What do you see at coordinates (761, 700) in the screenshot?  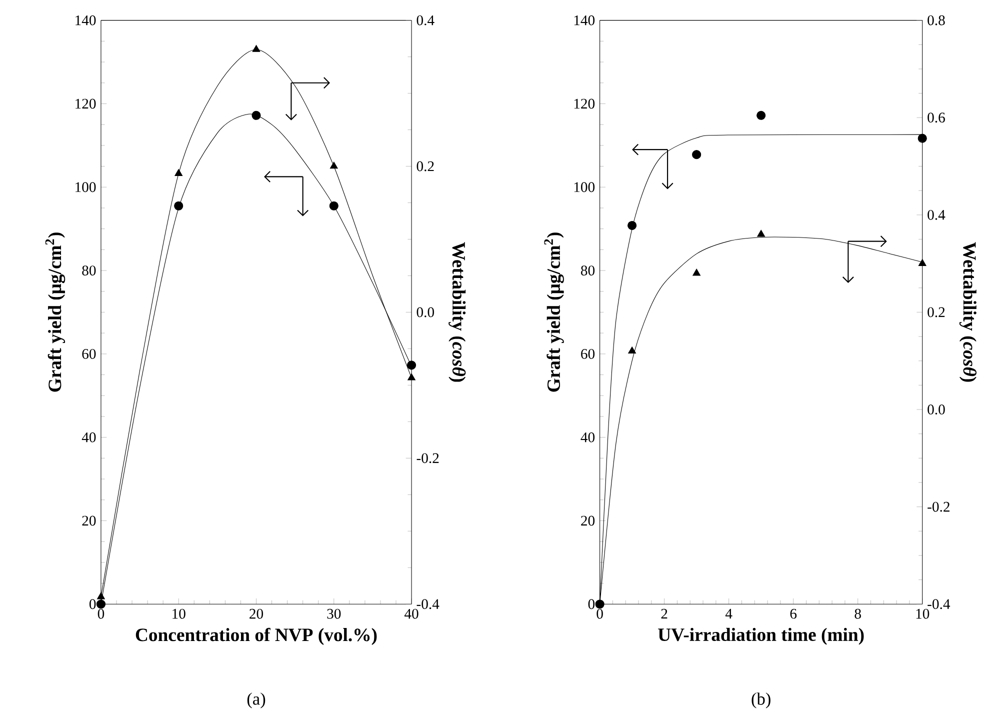 I see `text: (b)` at bounding box center [761, 700].